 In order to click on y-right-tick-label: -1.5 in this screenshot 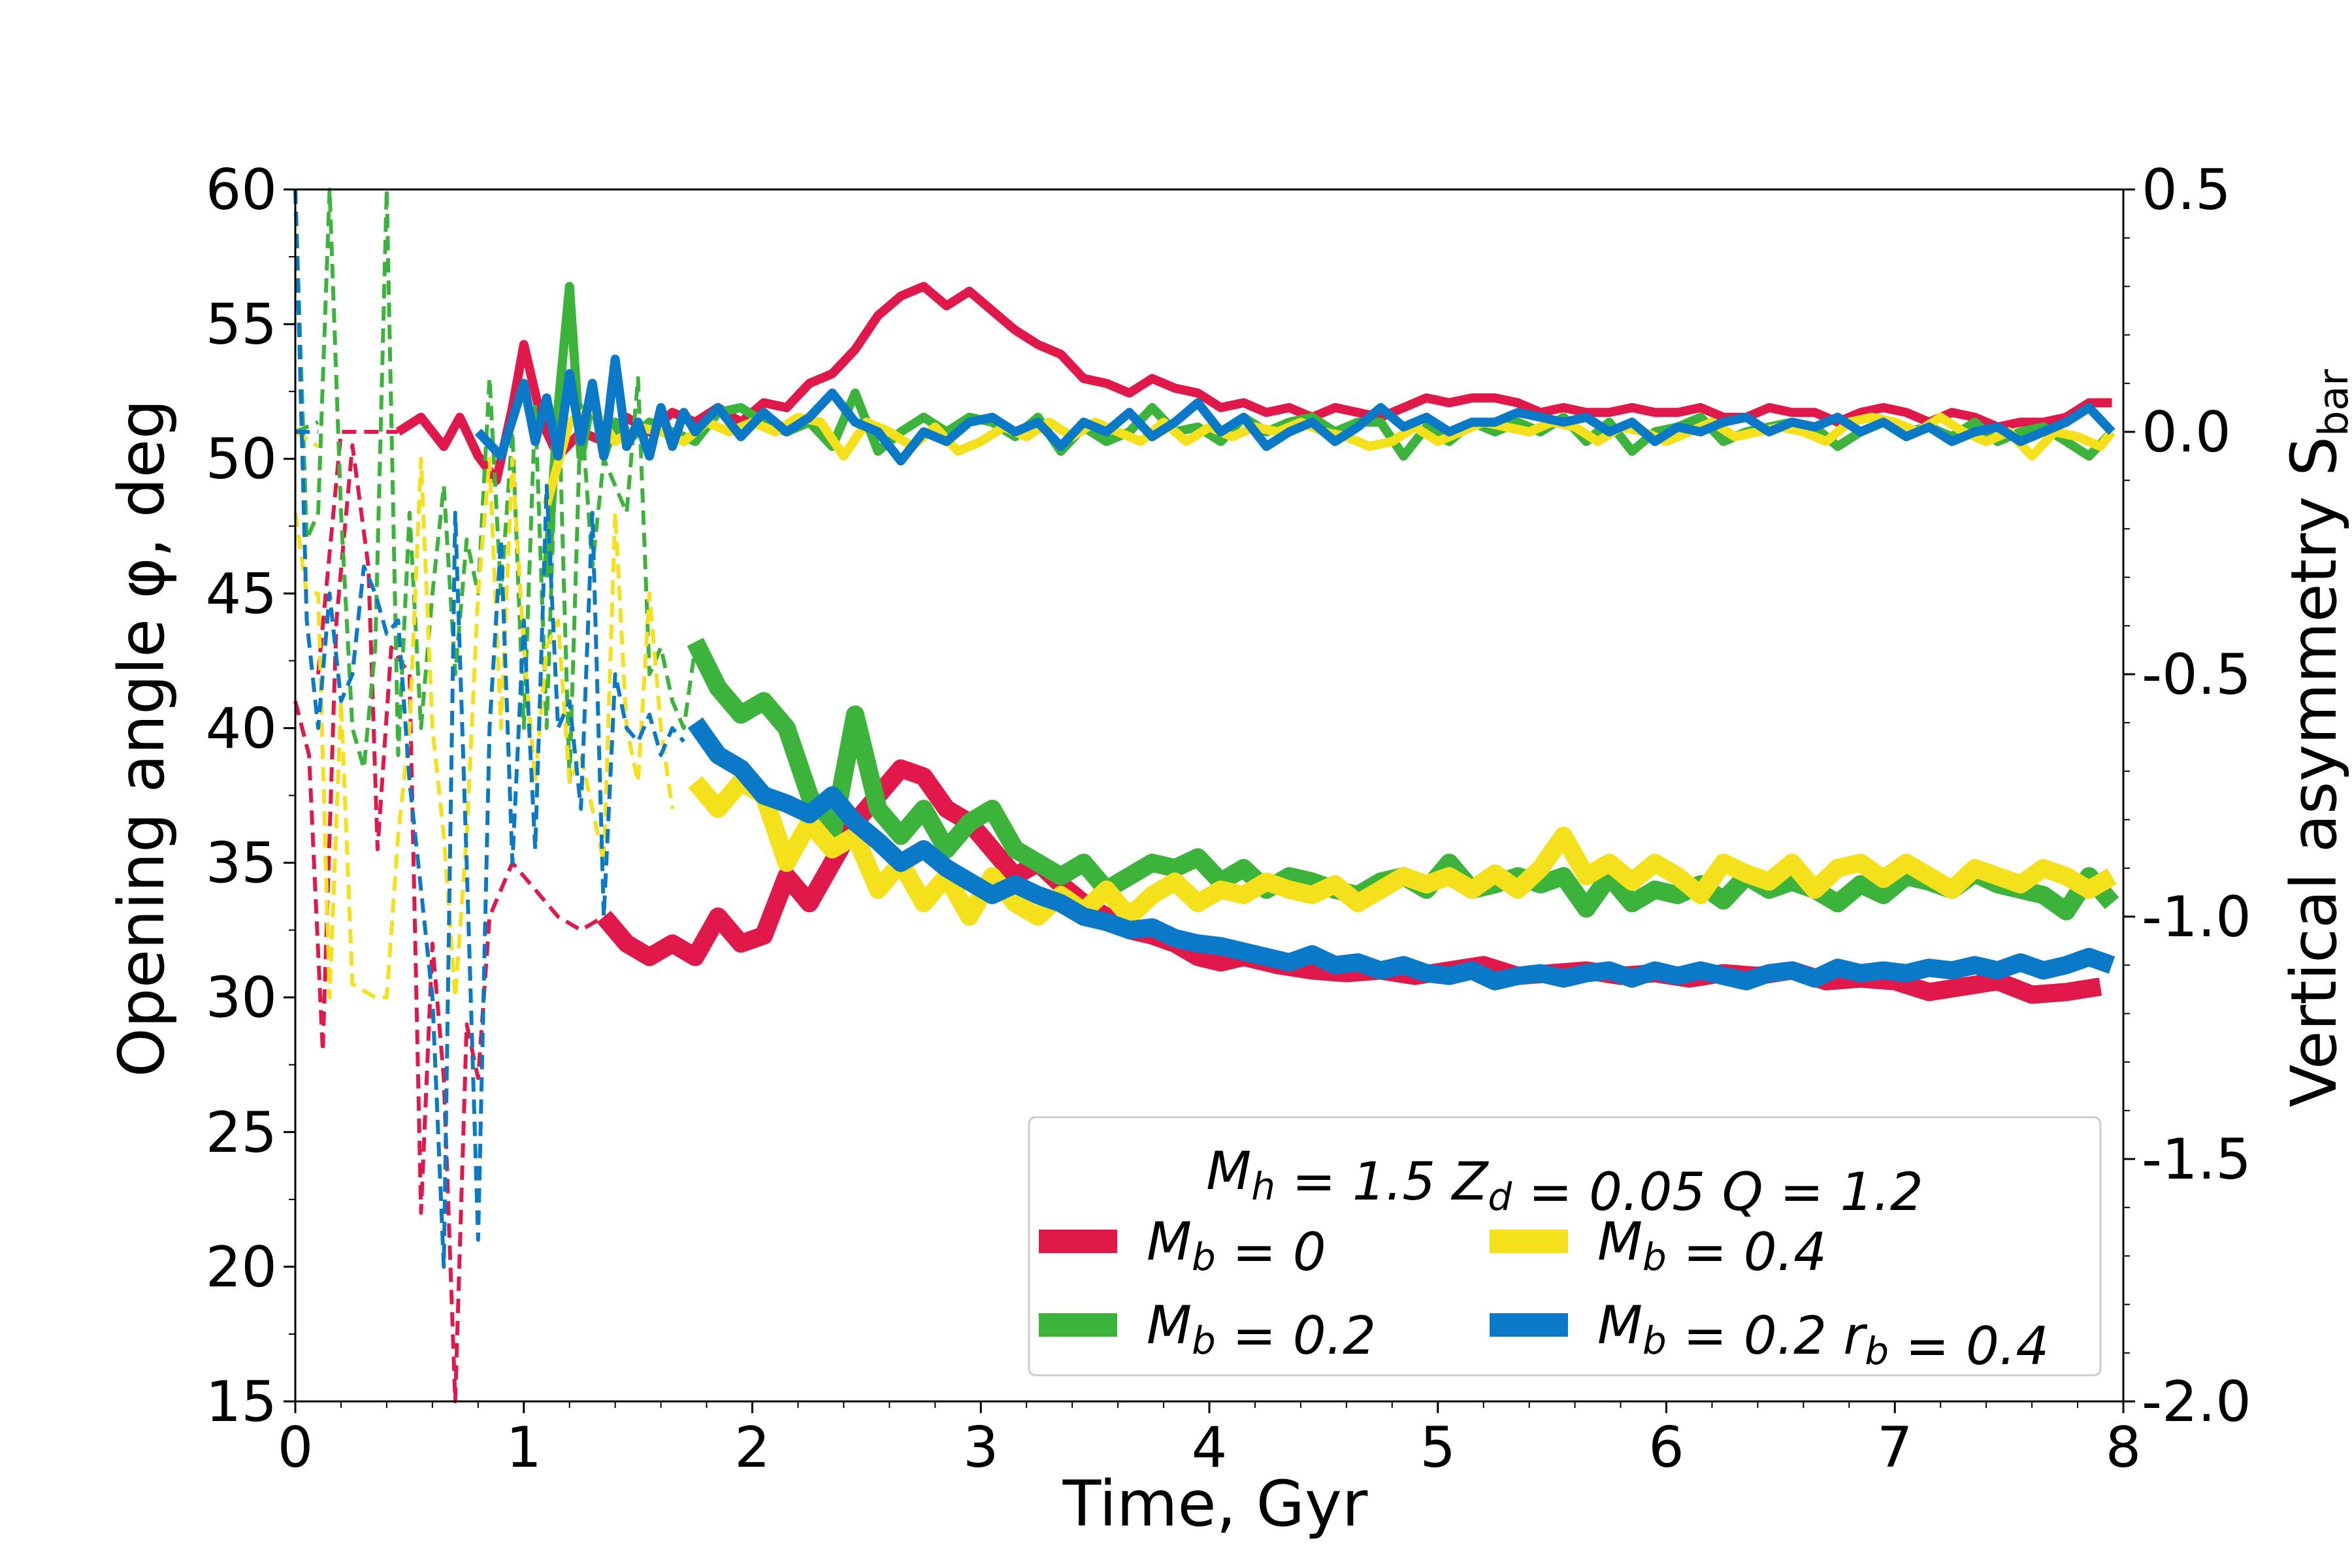, I will do `click(2196, 1159)`.